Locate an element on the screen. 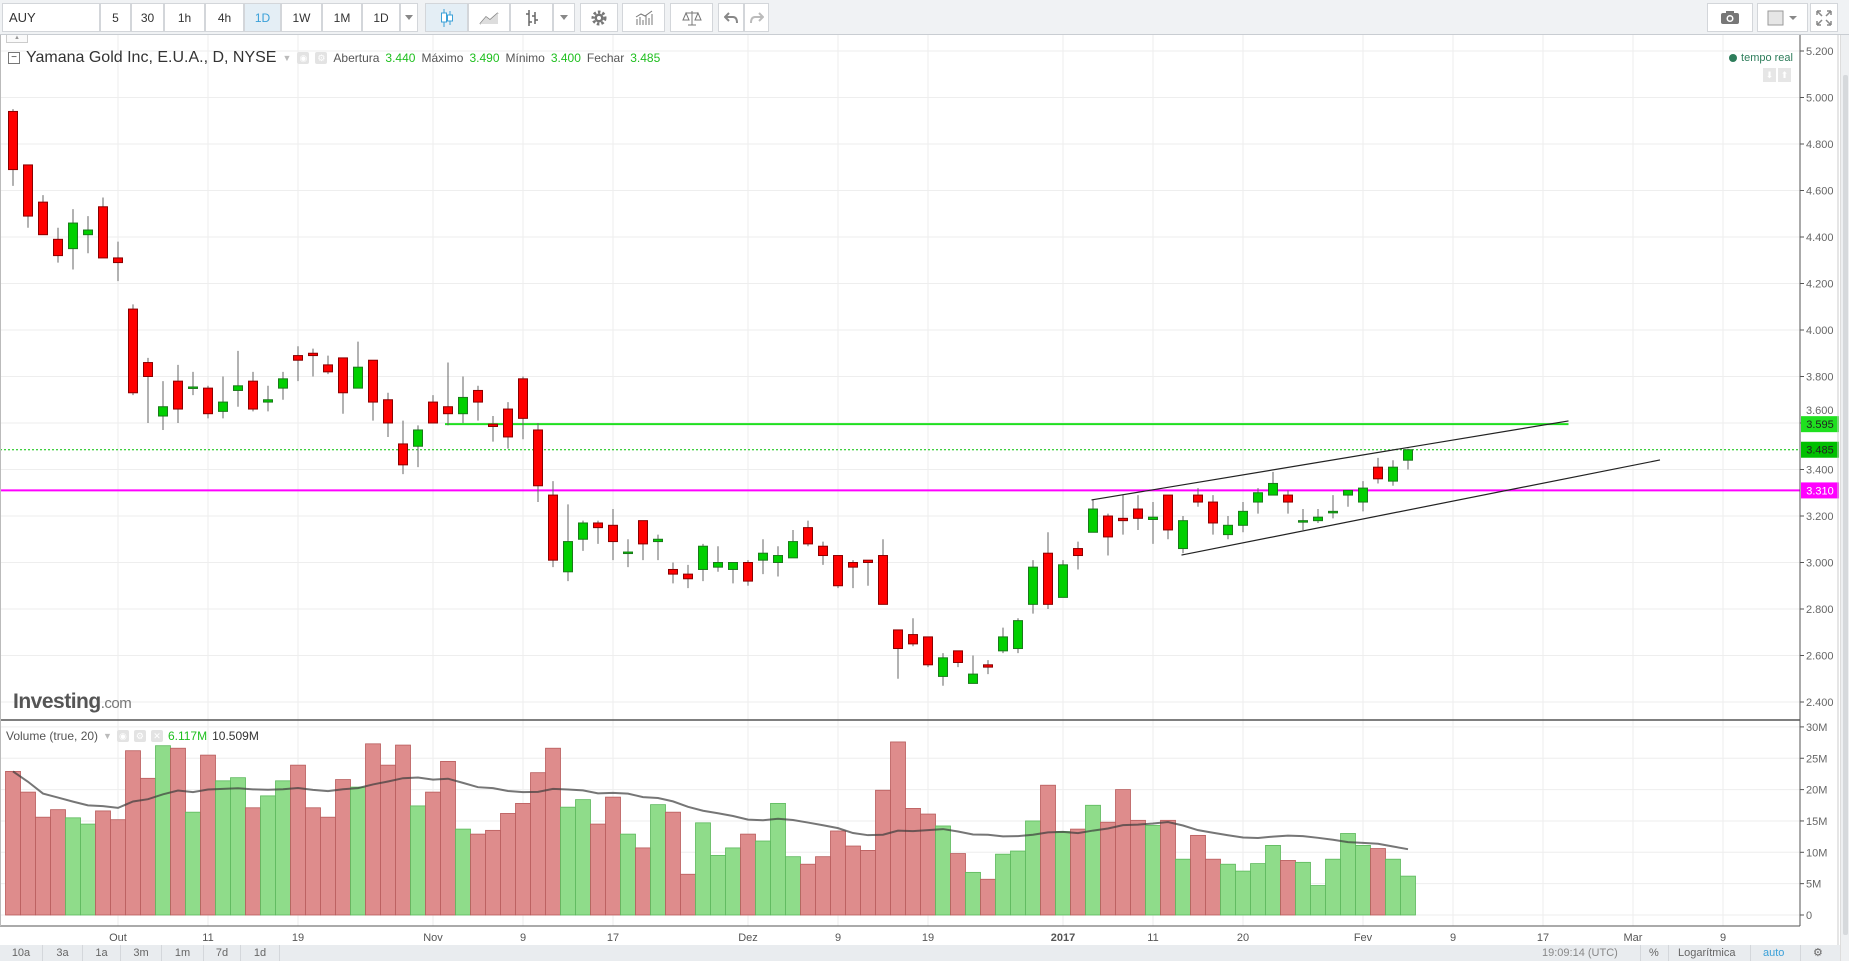 The height and width of the screenshot is (961, 1849). range-button-1d: 1d is located at coordinates (260, 953).